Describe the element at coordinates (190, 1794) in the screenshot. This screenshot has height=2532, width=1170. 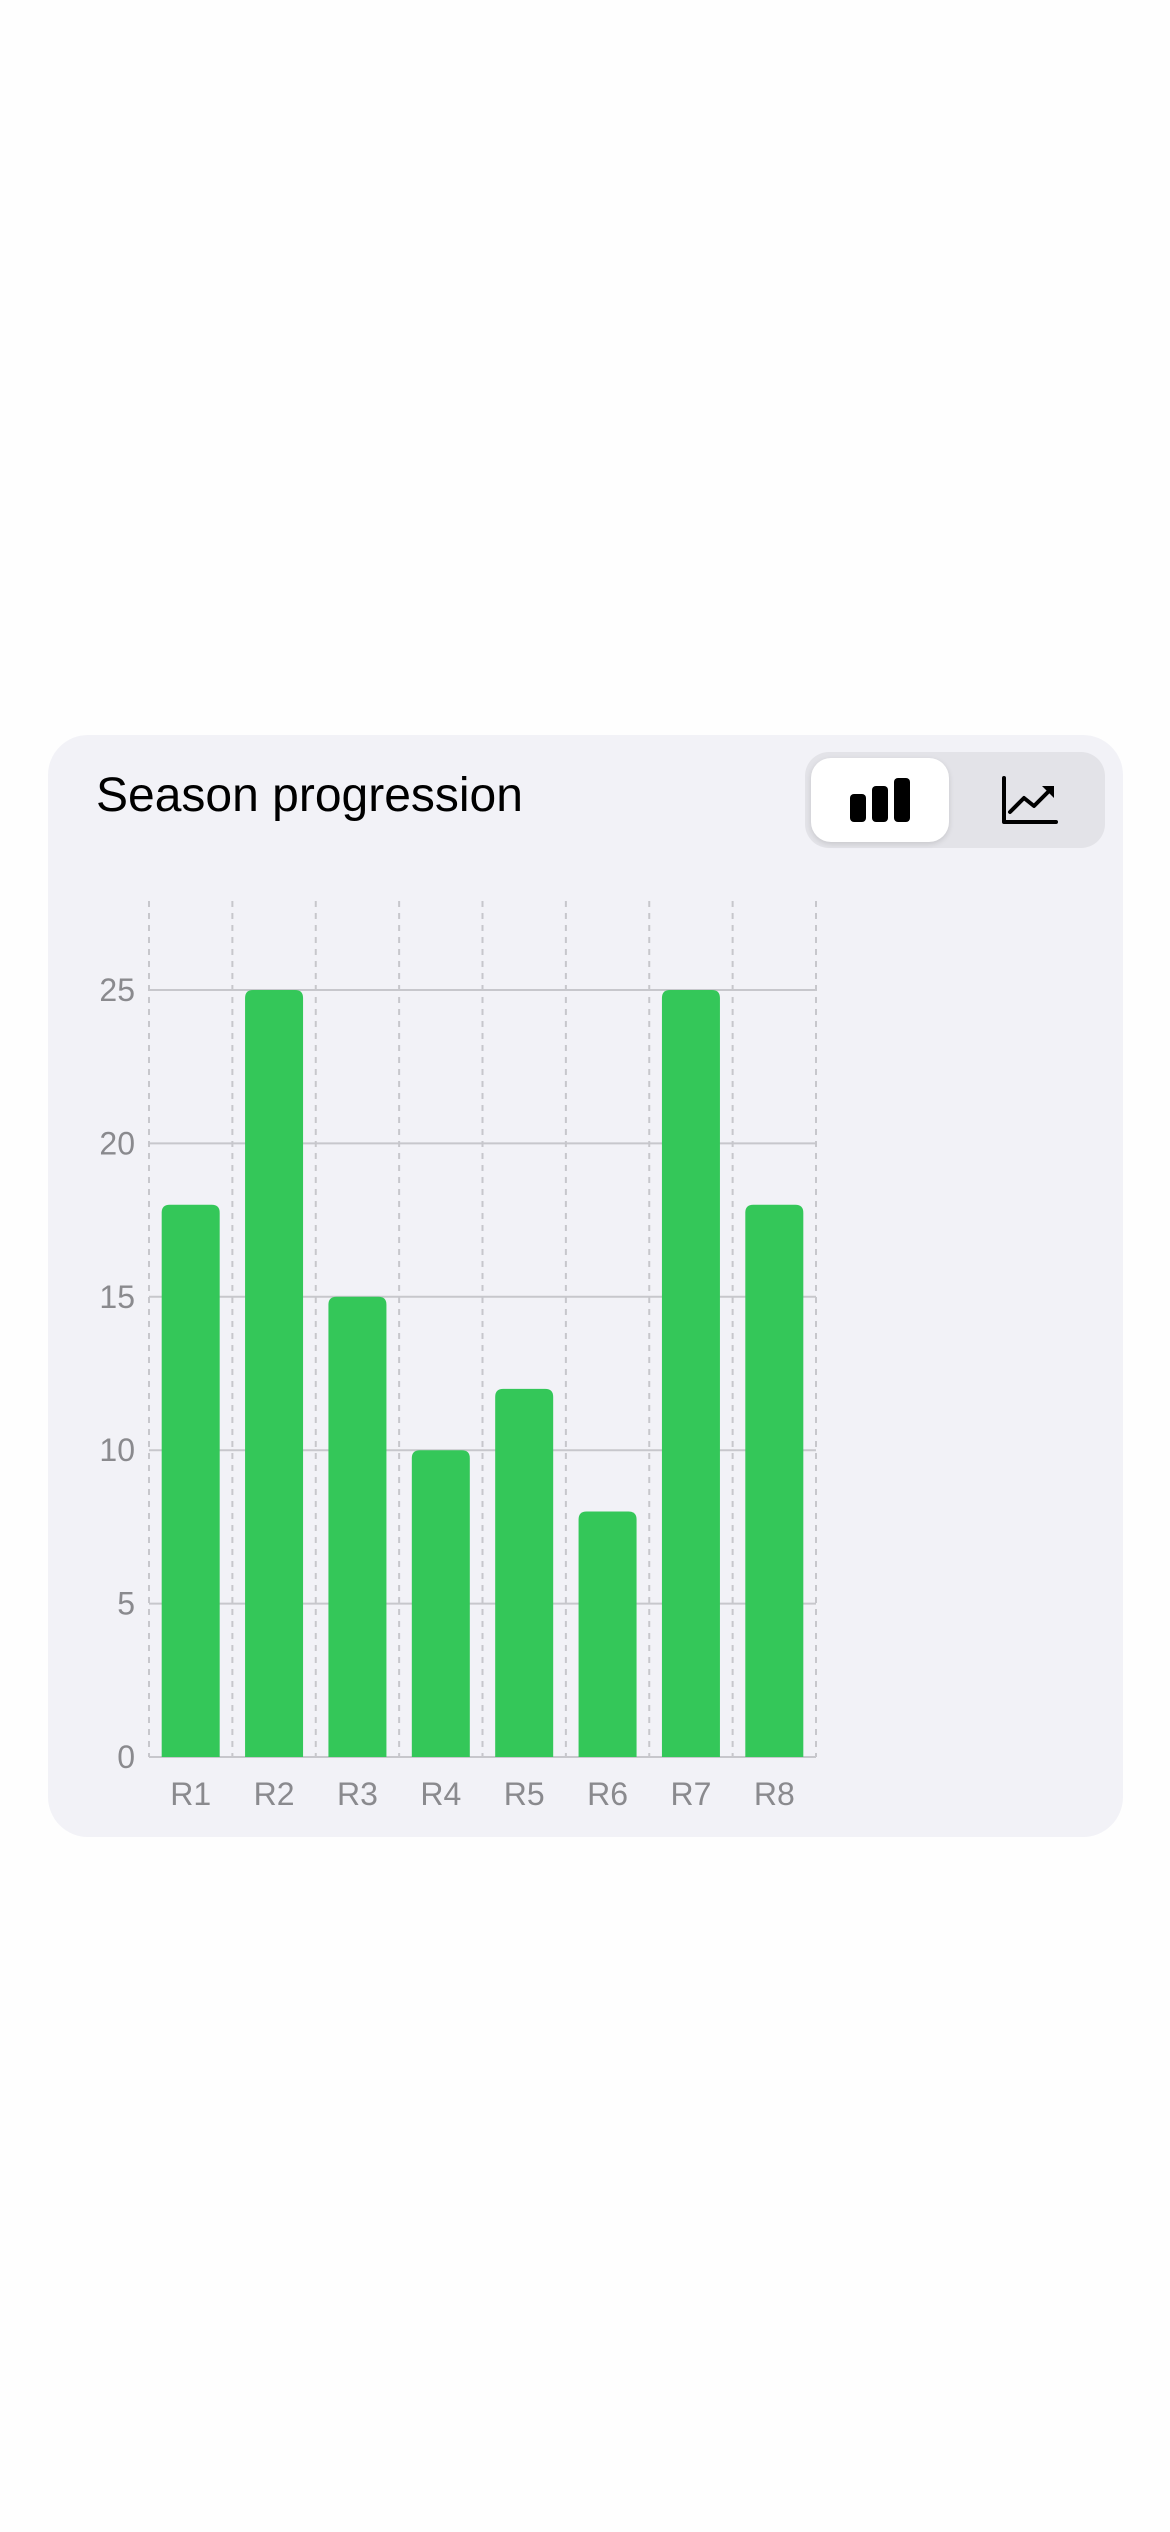
I see `x-tick-label: R1` at that location.